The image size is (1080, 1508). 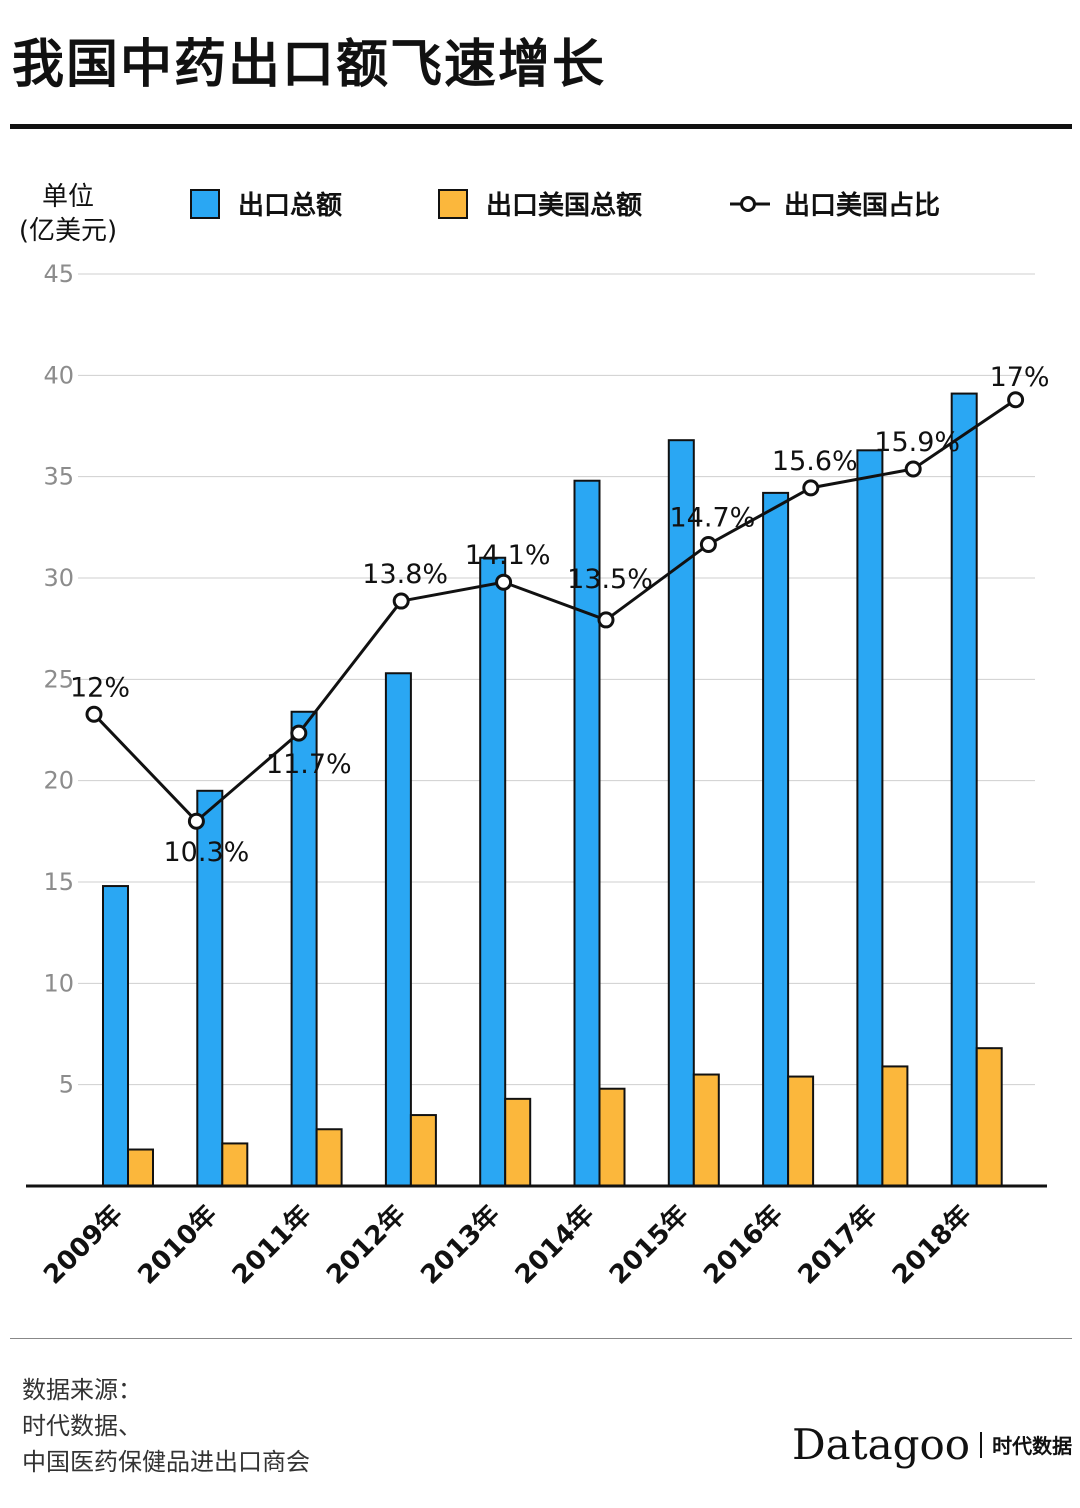 I want to click on legend-swatch-us, so click(x=453, y=203).